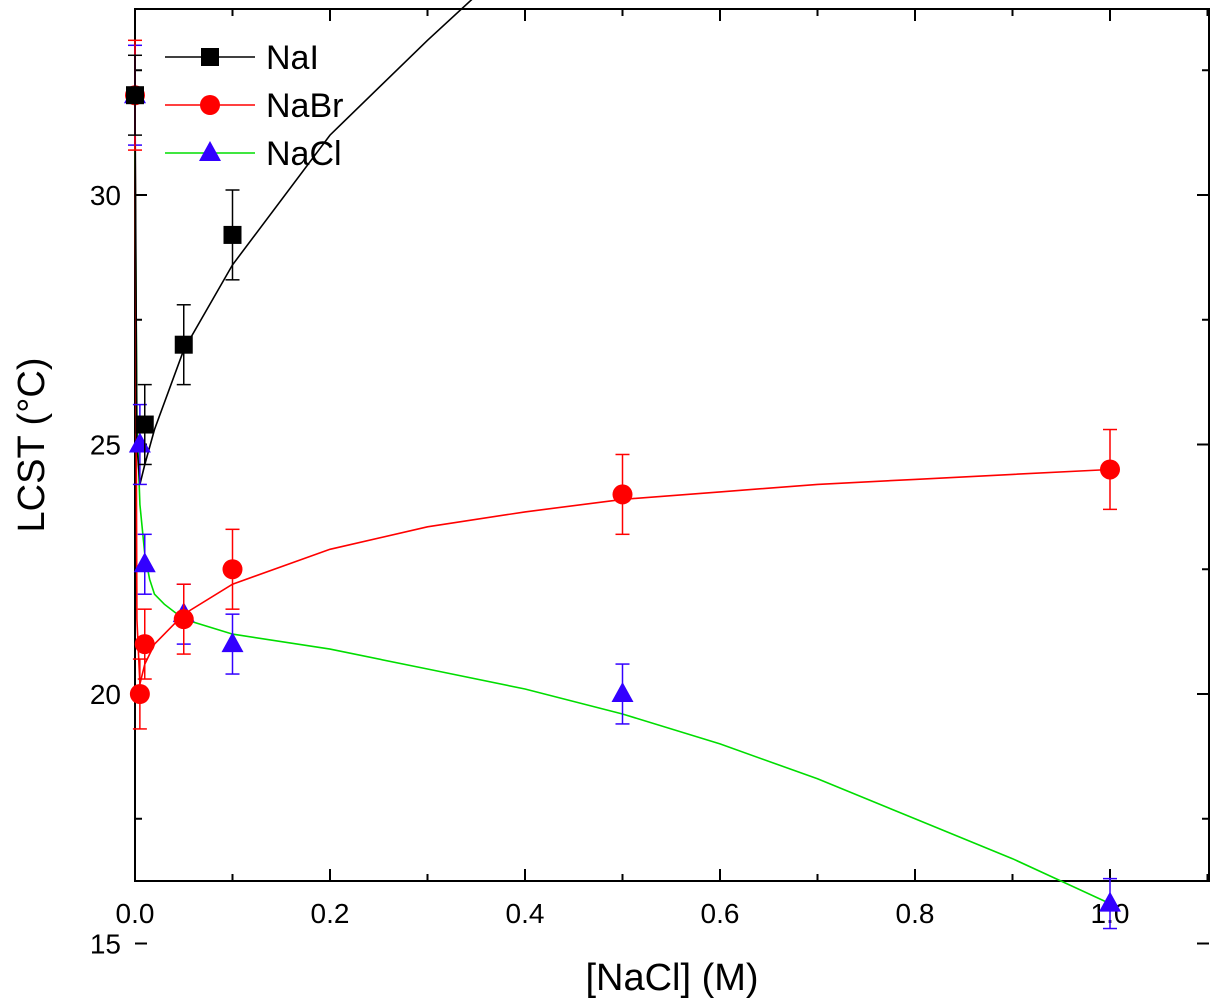 The width and height of the screenshot is (1216, 1000). Describe the element at coordinates (254, 106) in the screenshot. I see `legend: NaI NaBr NaCl` at that location.